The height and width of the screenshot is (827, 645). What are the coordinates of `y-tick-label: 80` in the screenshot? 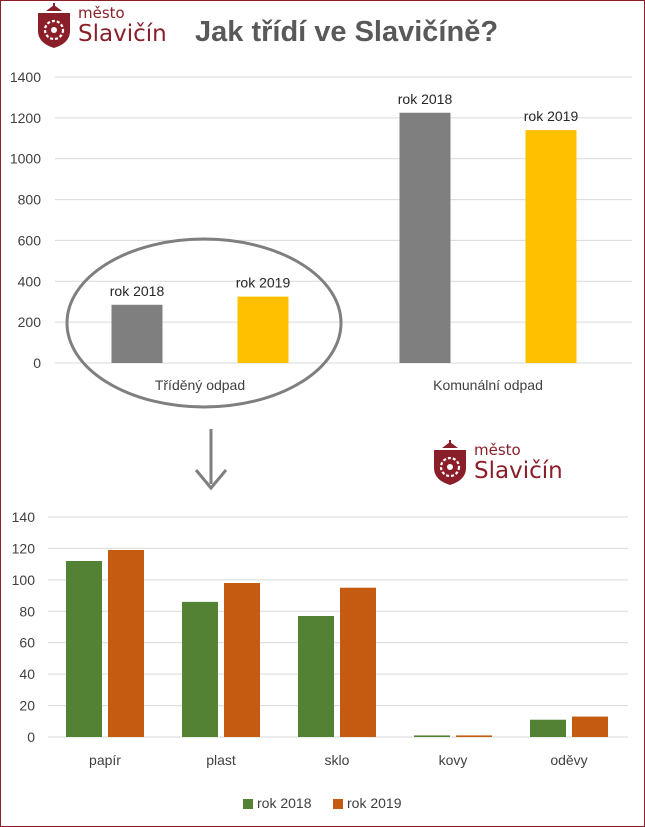 It's located at (27, 611).